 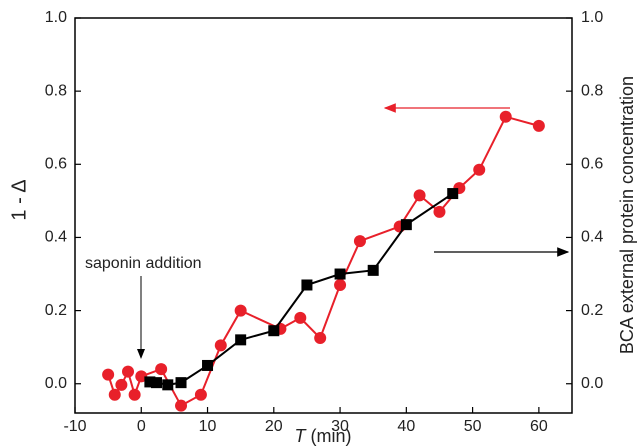 I want to click on y-tick-label: 0.8, so click(x=56, y=90).